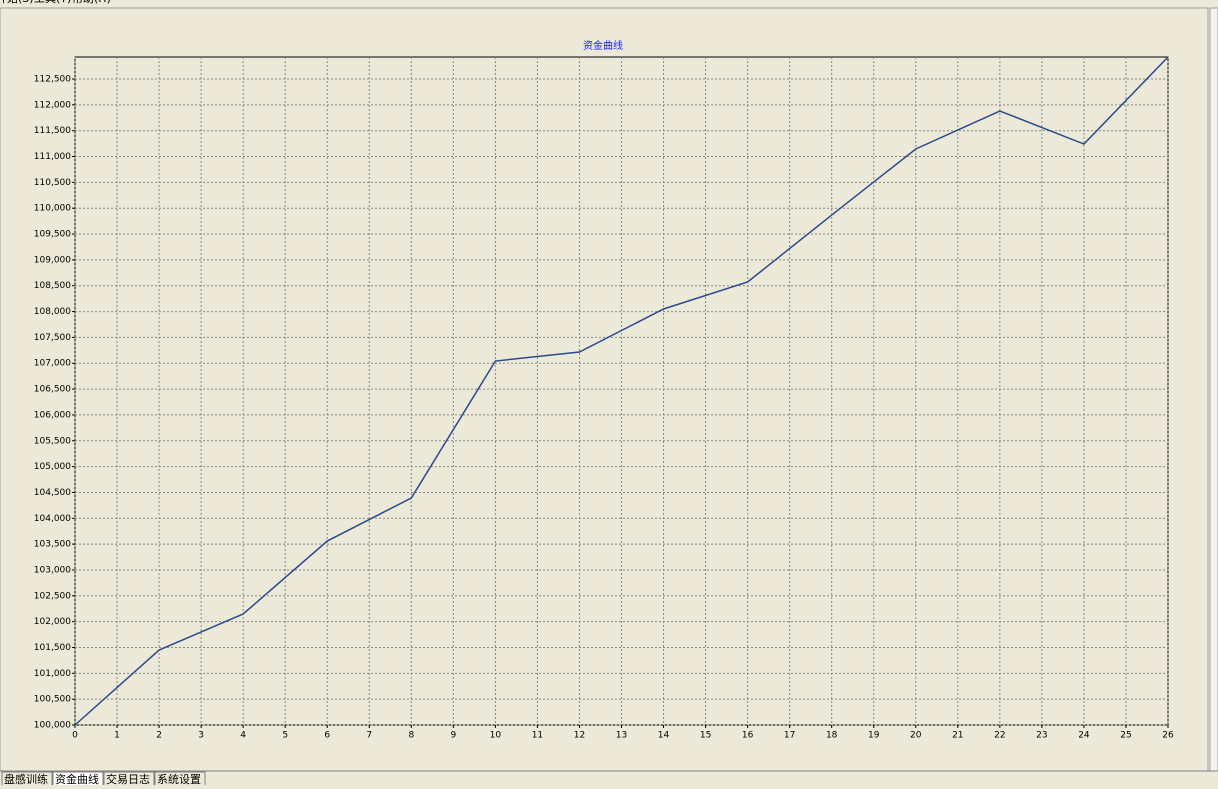 This screenshot has width=1218, height=789. I want to click on x-tick-label: 18, so click(832, 736).